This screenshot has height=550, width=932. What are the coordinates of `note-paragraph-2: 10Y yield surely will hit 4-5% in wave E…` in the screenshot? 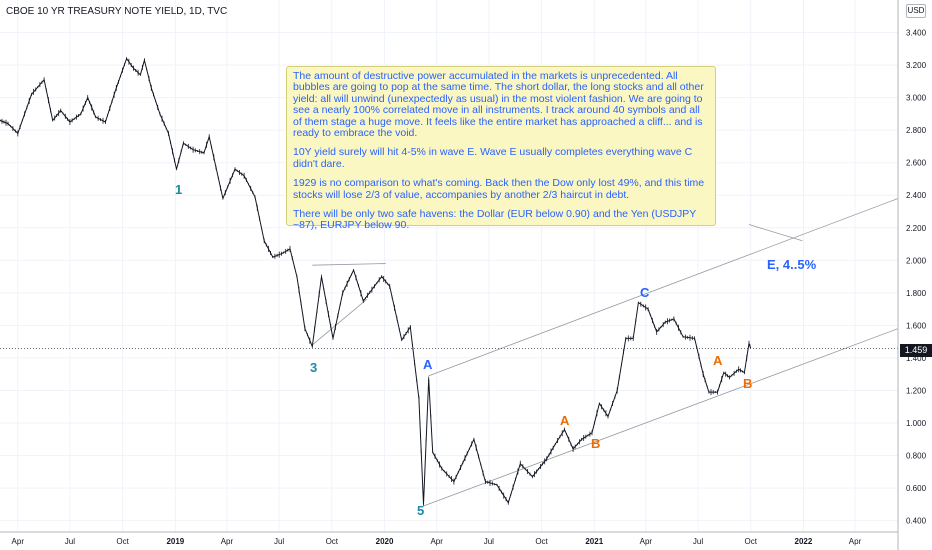 It's located at (493, 158).